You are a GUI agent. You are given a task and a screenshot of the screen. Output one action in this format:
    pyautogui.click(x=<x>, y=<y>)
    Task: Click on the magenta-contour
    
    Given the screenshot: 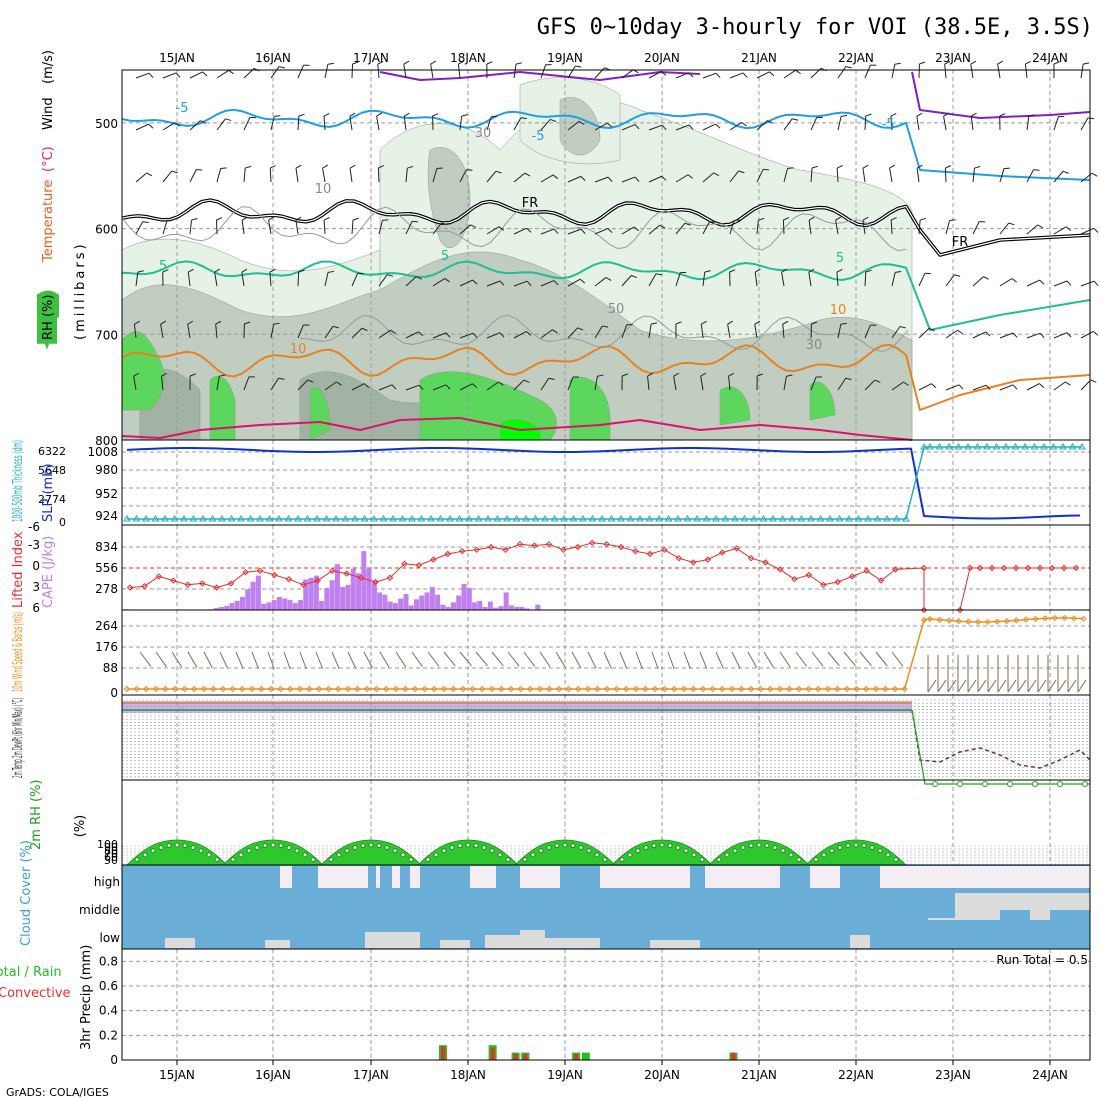 What is the action you would take?
    pyautogui.click(x=517, y=429)
    